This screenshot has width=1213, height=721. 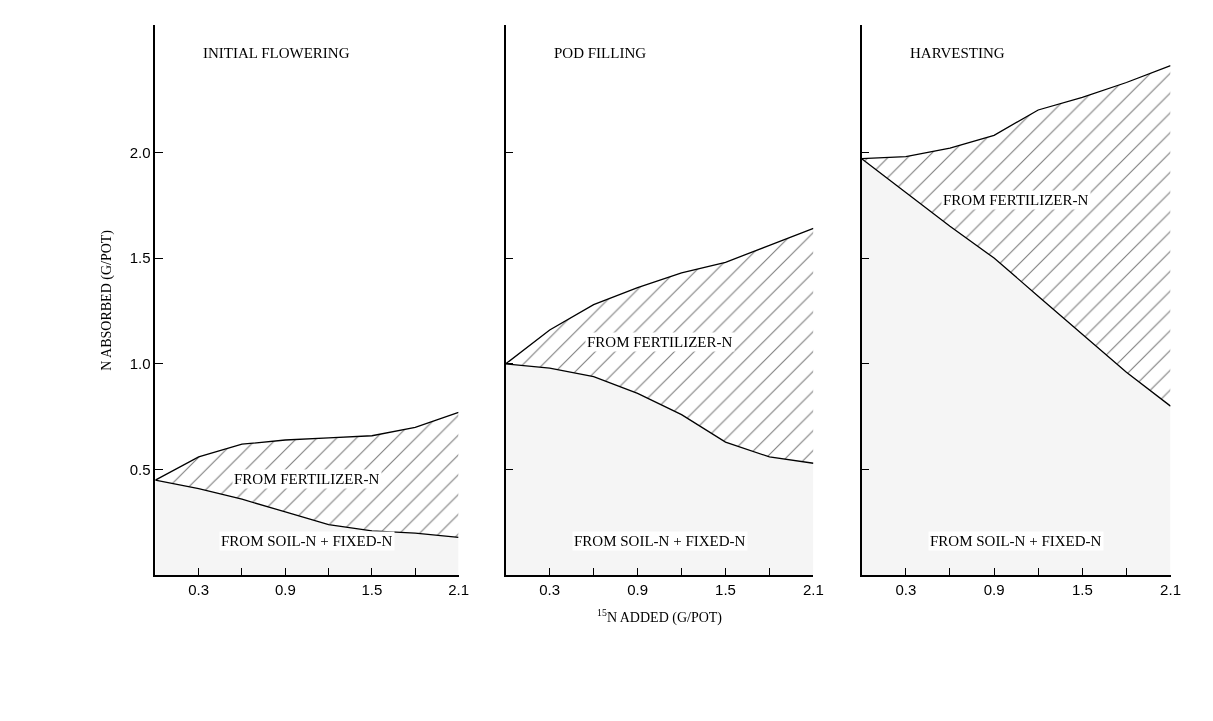 What do you see at coordinates (660, 616) in the screenshot?
I see `x-axis-title: $^{15}$N ADDED (G/POT)` at bounding box center [660, 616].